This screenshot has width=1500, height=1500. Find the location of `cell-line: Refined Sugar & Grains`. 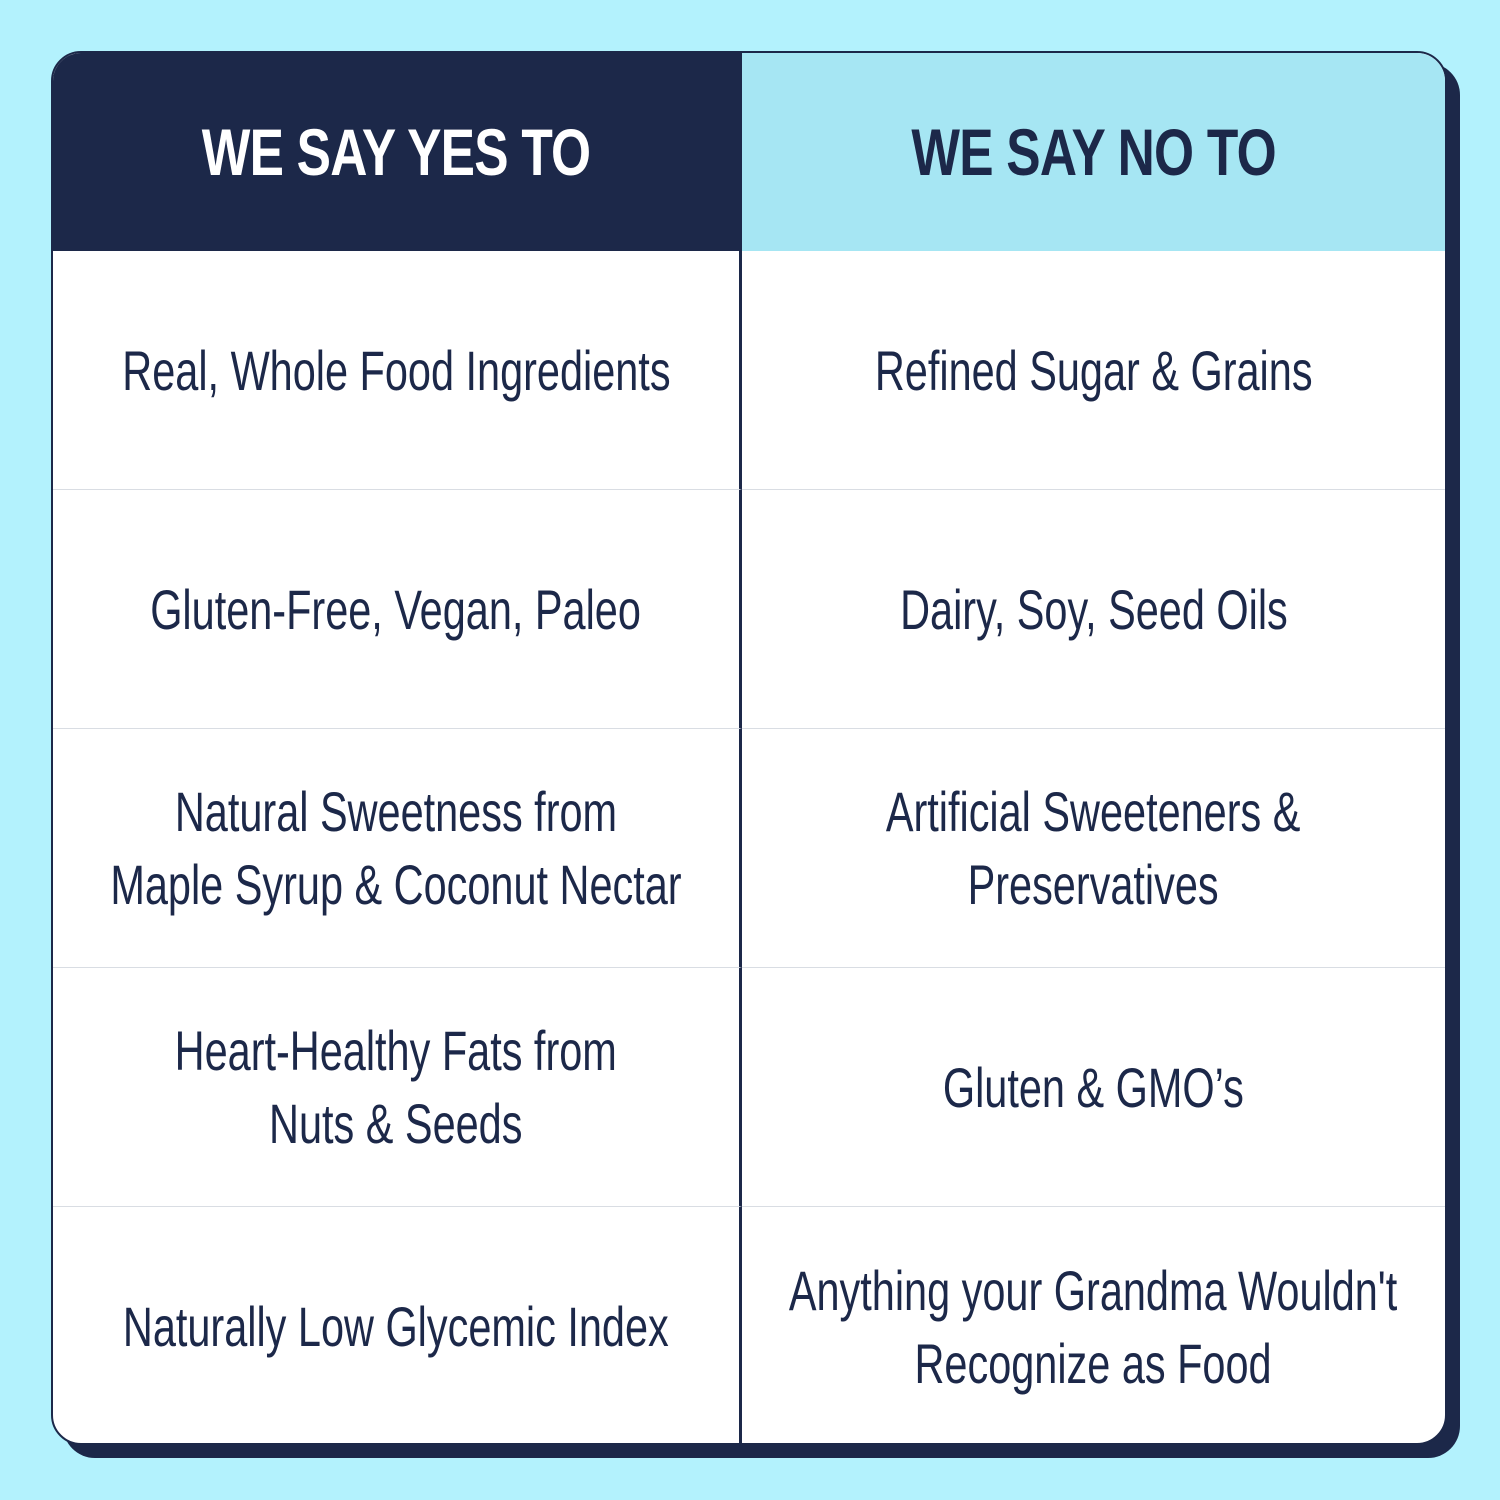

cell-line: Refined Sugar & Grains is located at coordinates (1093, 370).